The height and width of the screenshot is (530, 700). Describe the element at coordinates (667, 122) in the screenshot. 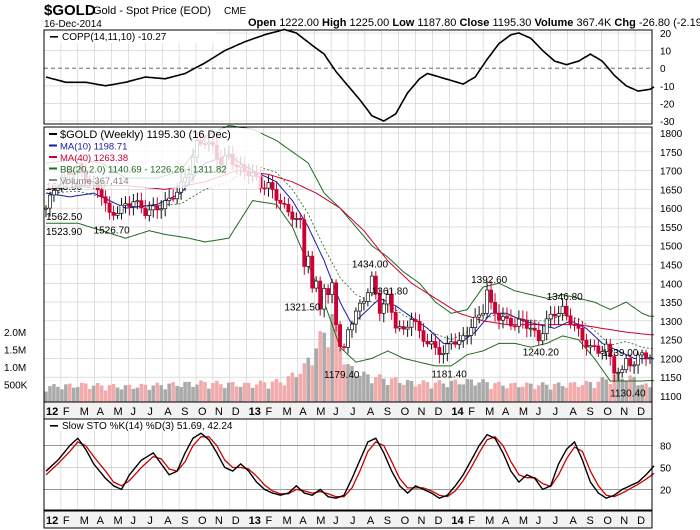

I see `copp-y-tick-label: -30` at that location.